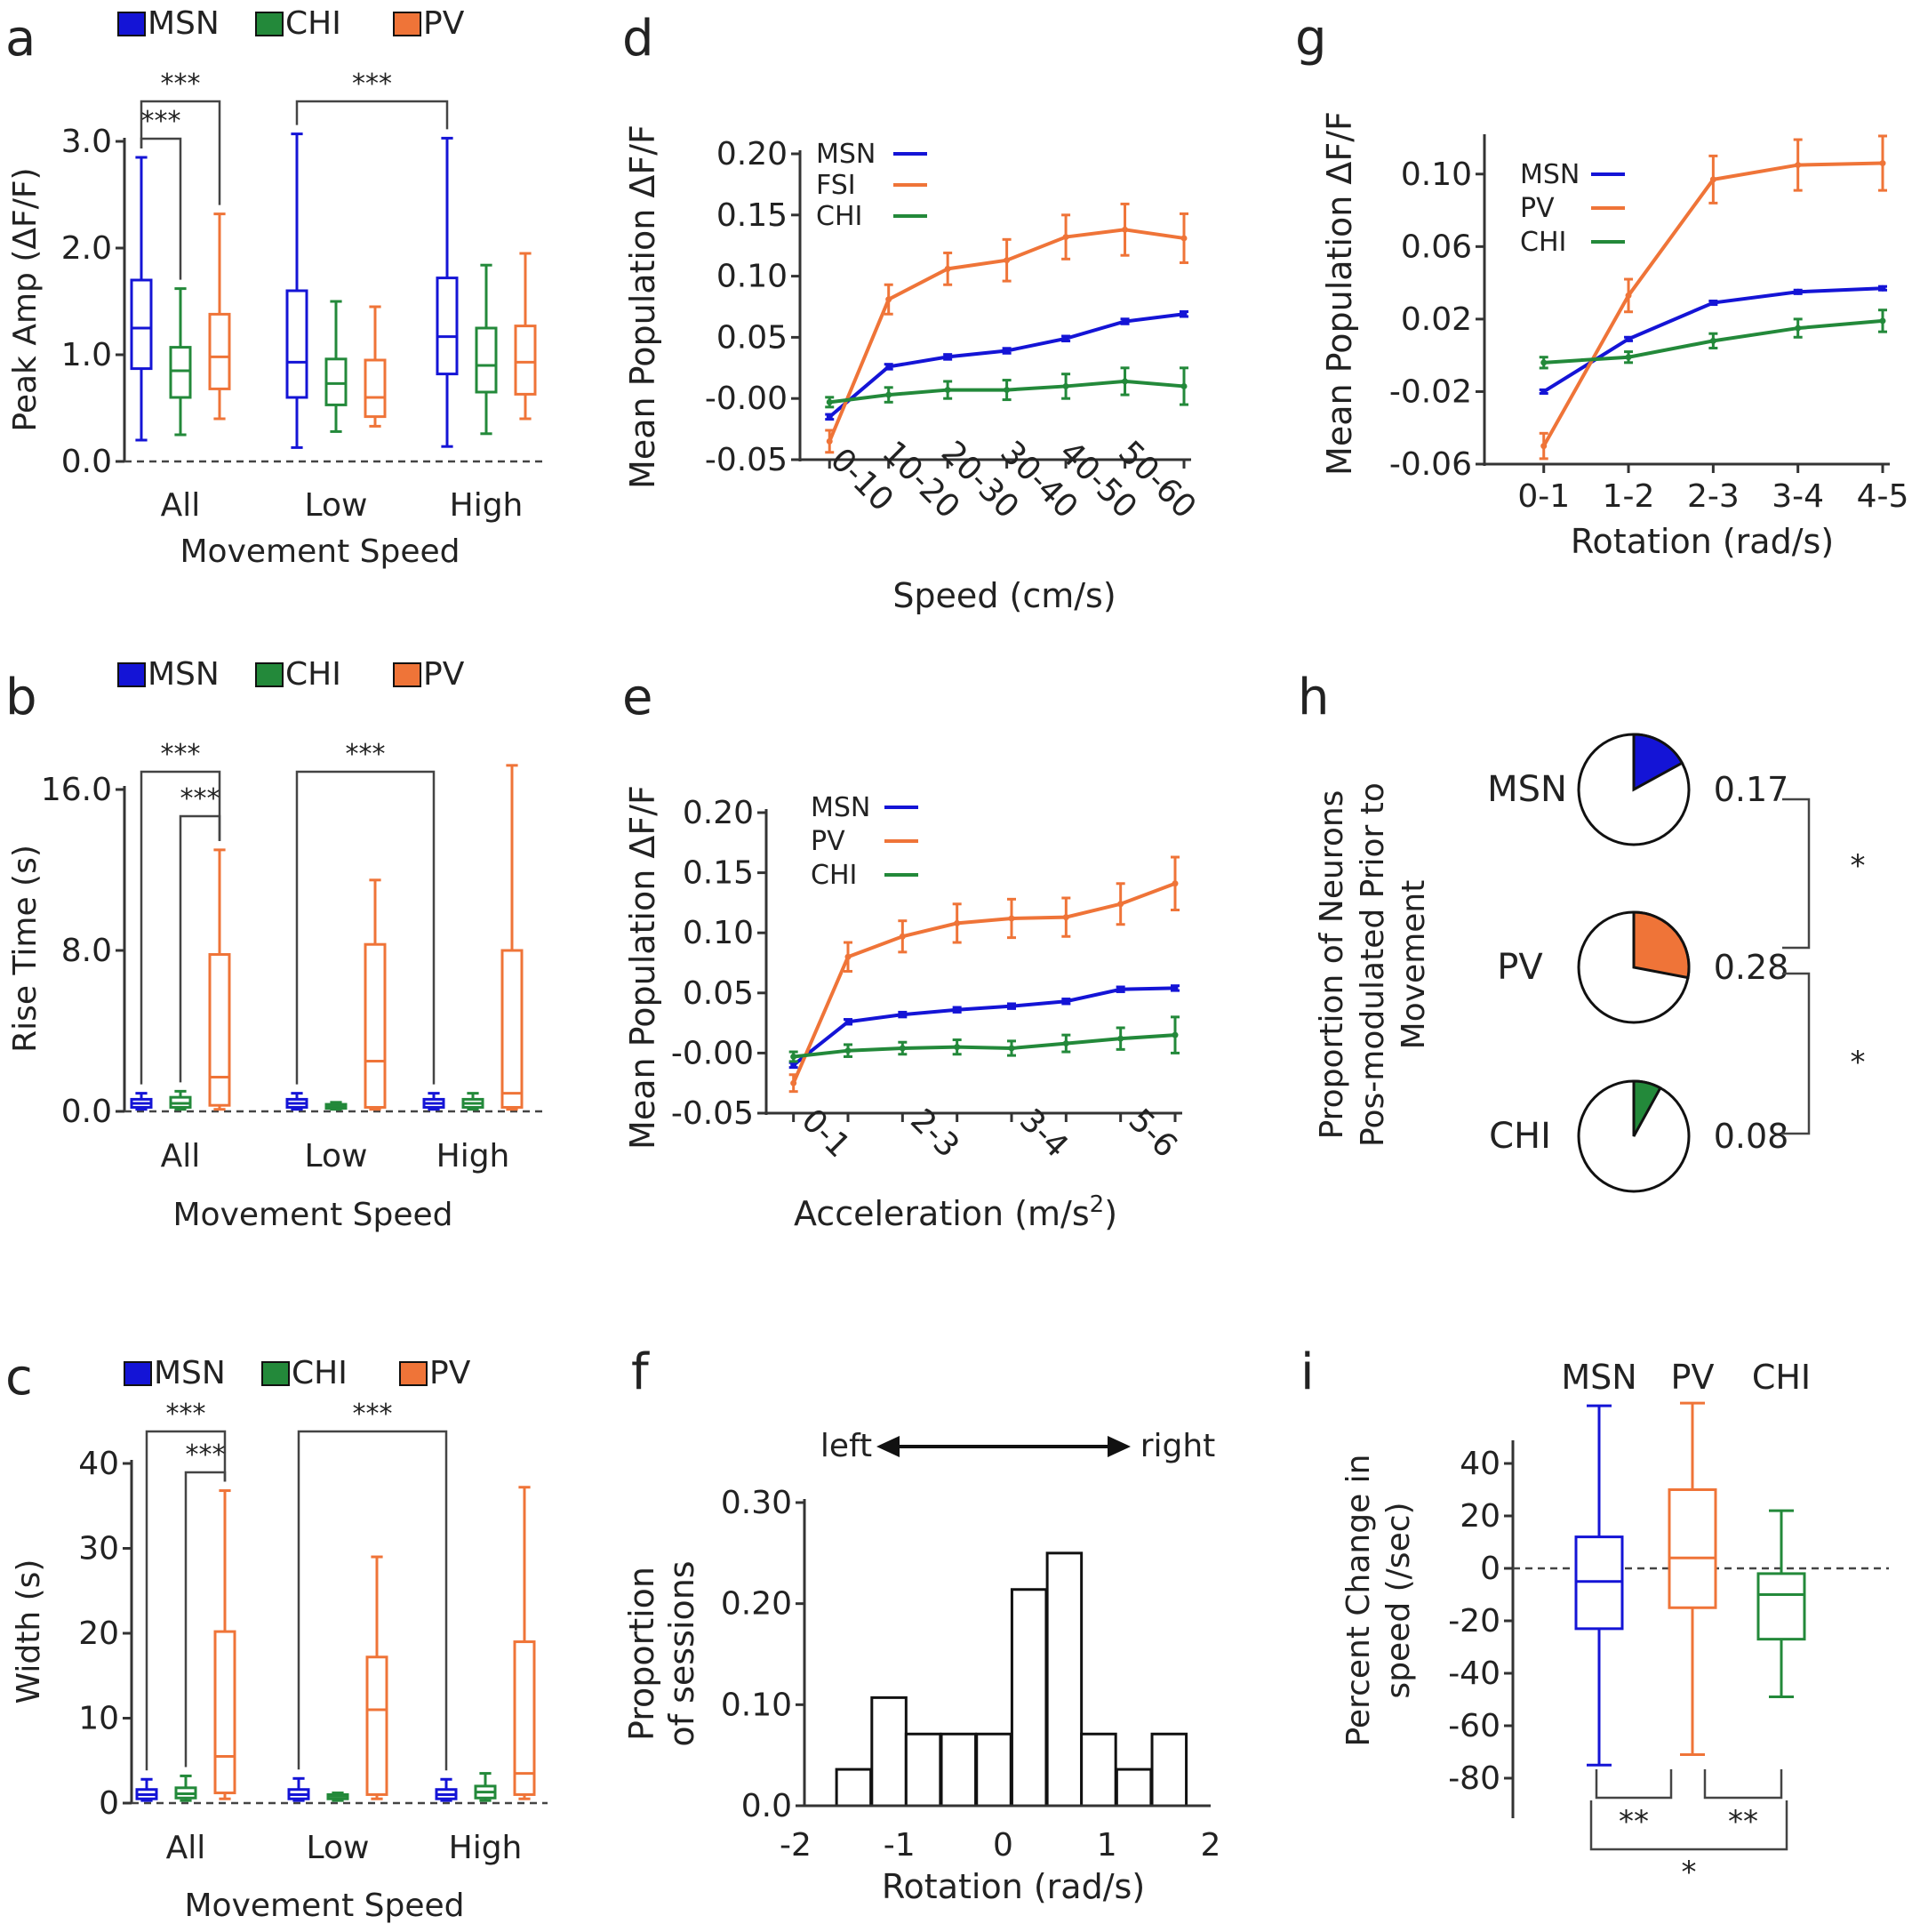 The height and width of the screenshot is (1932, 1912). I want to click on y-tick-label: 0.30, so click(756, 1503).